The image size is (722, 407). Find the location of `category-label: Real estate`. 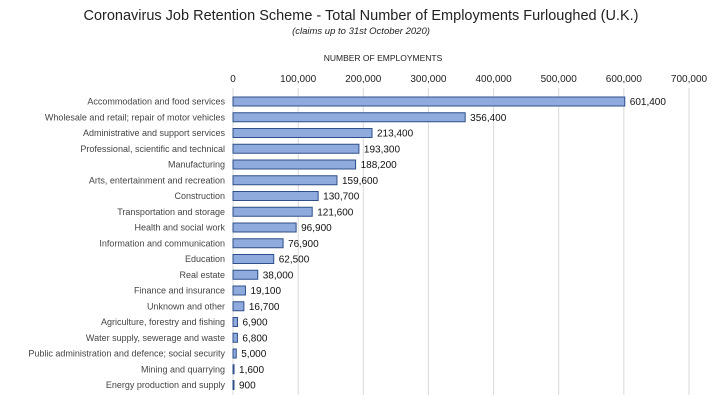

category-label: Real estate is located at coordinates (202, 275).